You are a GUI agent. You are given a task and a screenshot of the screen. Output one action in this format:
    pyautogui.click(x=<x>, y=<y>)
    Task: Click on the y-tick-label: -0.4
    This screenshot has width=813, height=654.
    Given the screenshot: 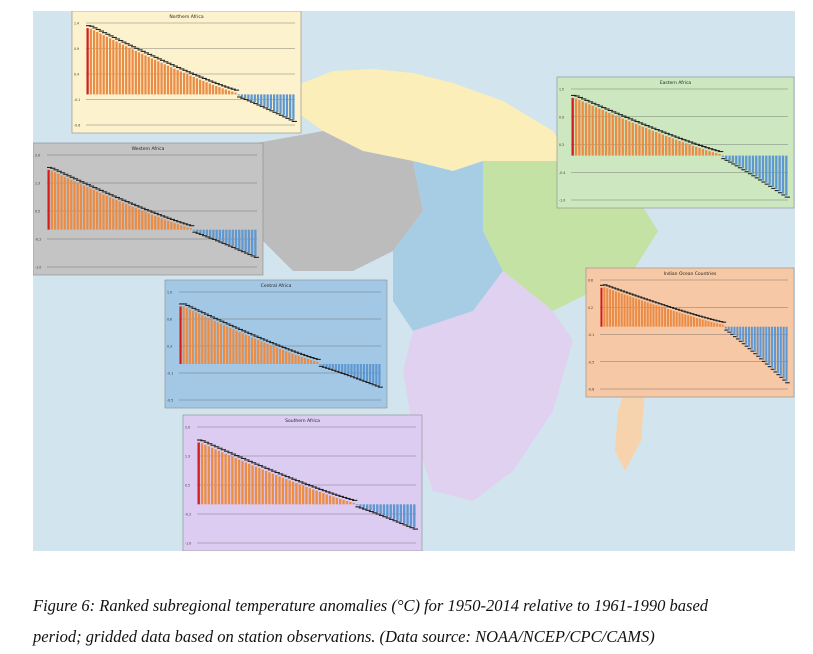 What is the action you would take?
    pyautogui.click(x=562, y=173)
    